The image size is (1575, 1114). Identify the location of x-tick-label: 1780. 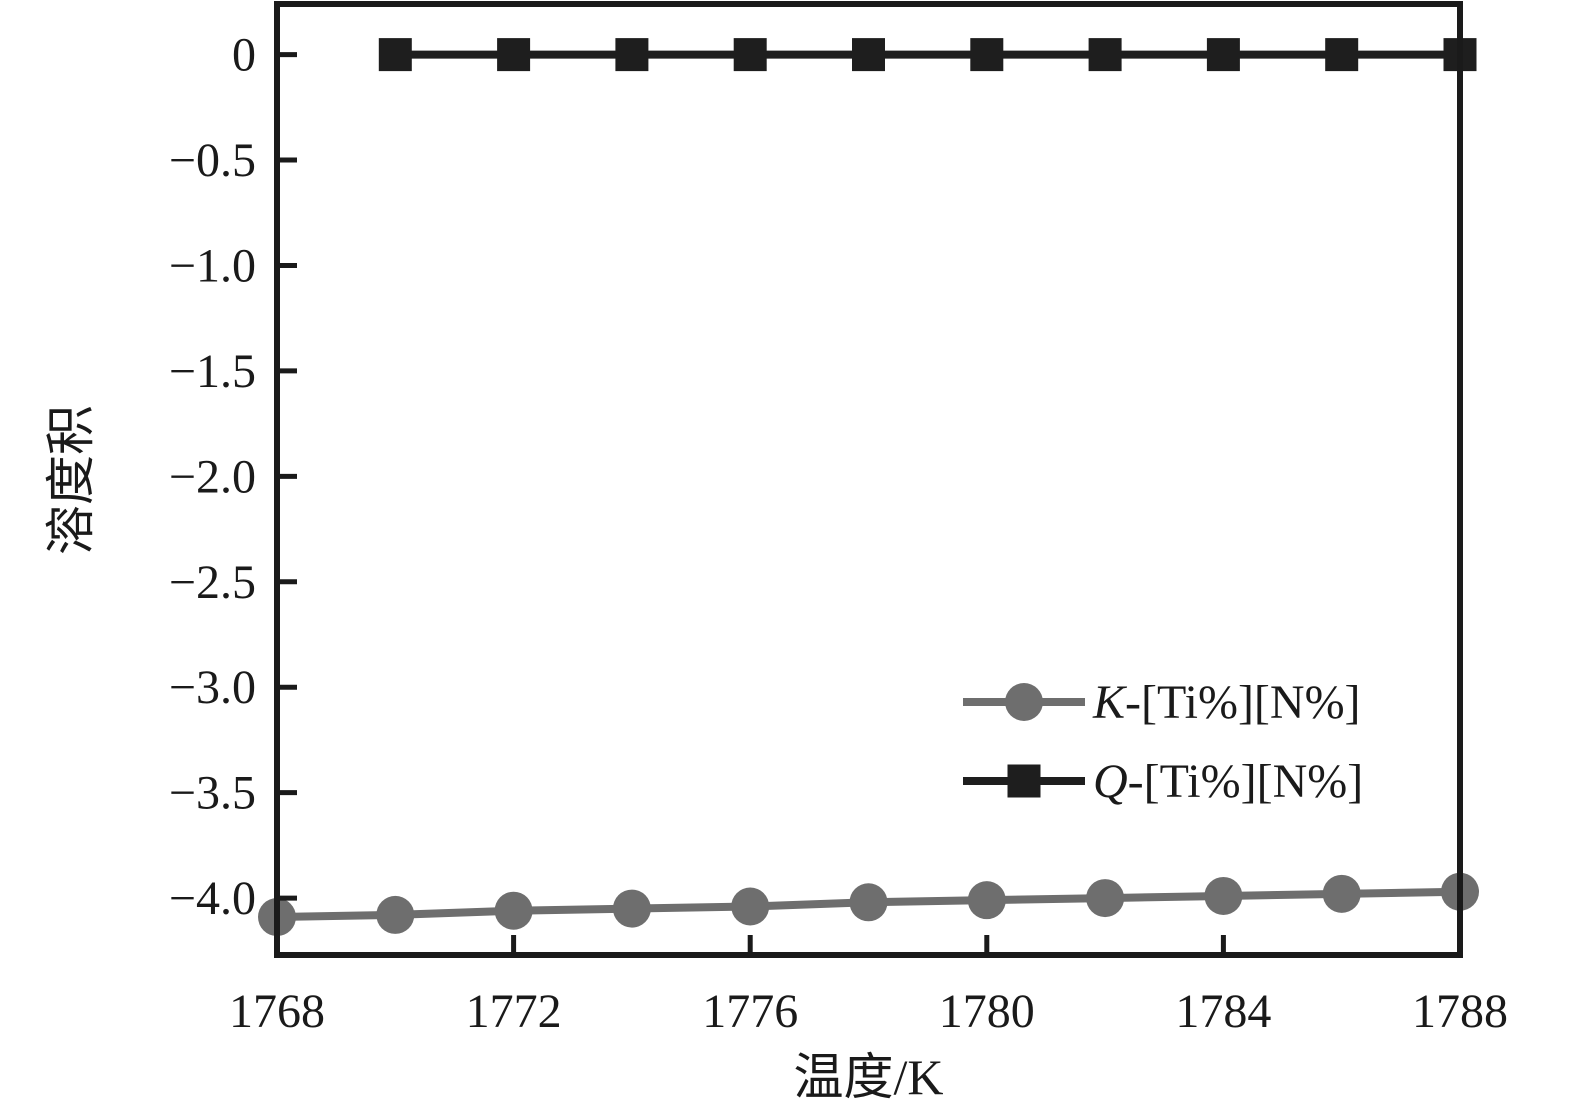
(987, 1011).